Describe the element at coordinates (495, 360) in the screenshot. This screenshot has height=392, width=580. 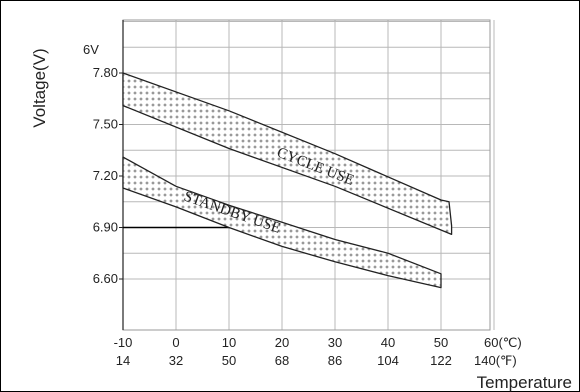
I see `x-tick-label-fahrenheit: 140(℉)` at that location.